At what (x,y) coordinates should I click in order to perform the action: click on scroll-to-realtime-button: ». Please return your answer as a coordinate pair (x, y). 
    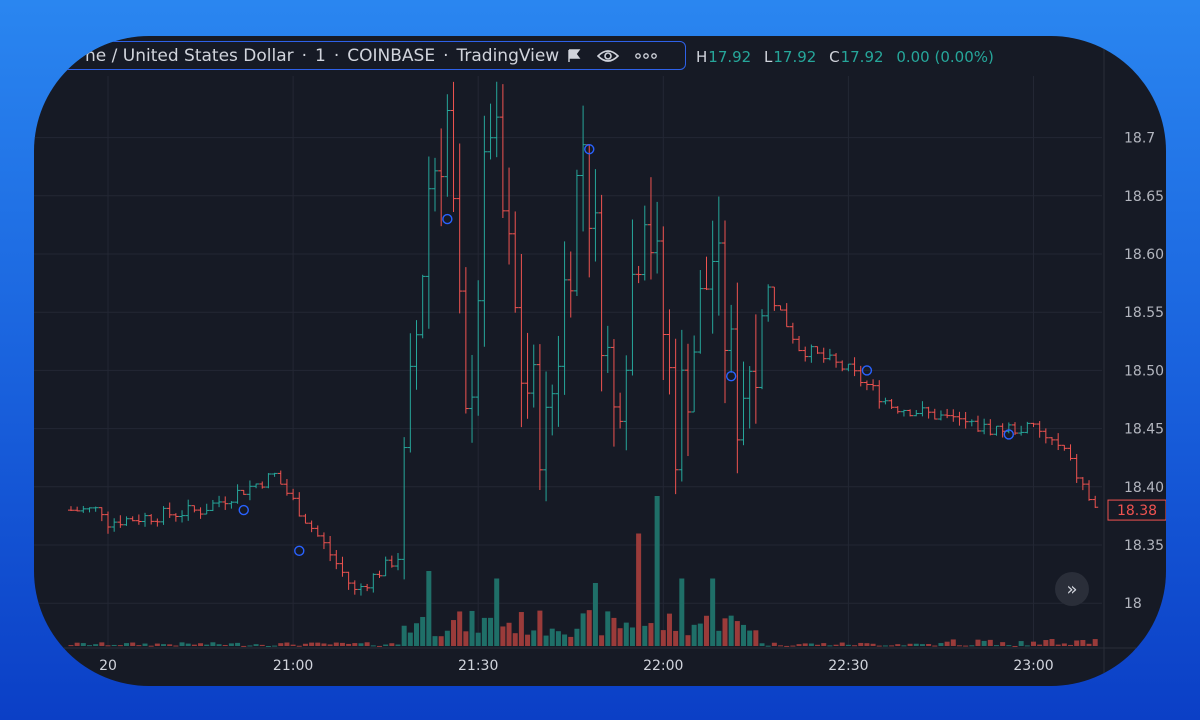
    Looking at the image, I should click on (1072, 589).